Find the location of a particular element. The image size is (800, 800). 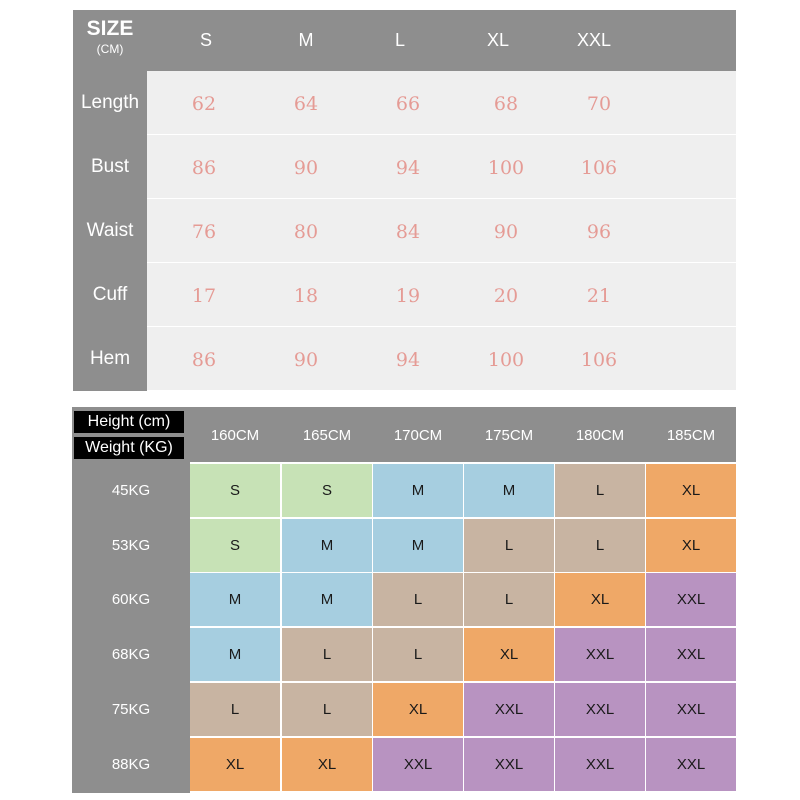

weight-row-label: 53KG is located at coordinates (131, 545).